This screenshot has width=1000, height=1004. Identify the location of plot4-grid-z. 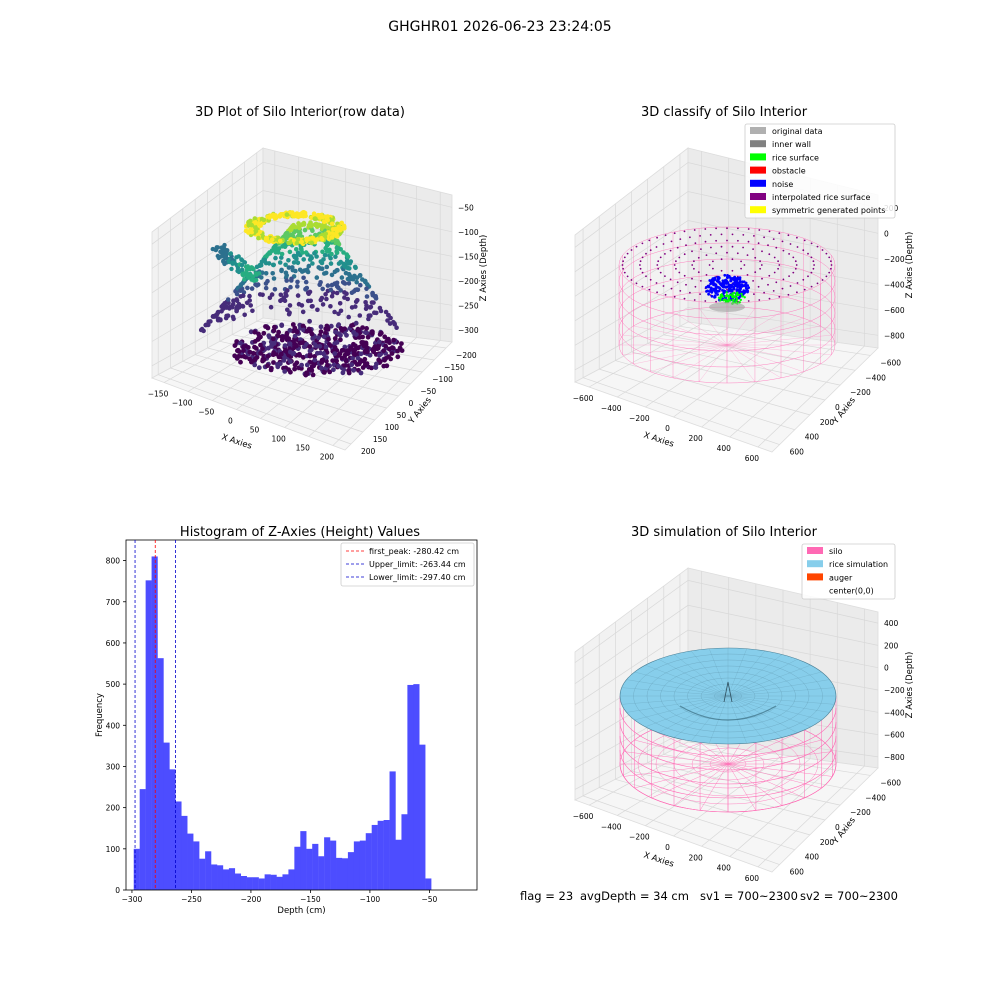
(726, 667).